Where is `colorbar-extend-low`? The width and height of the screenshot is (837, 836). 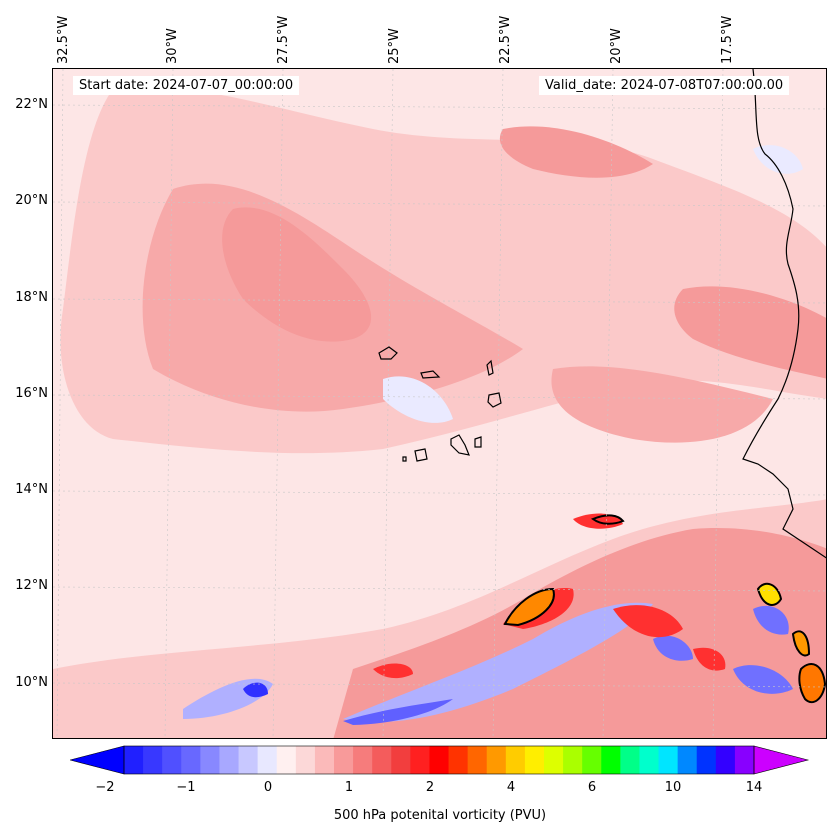 colorbar-extend-low is located at coordinates (97, 760).